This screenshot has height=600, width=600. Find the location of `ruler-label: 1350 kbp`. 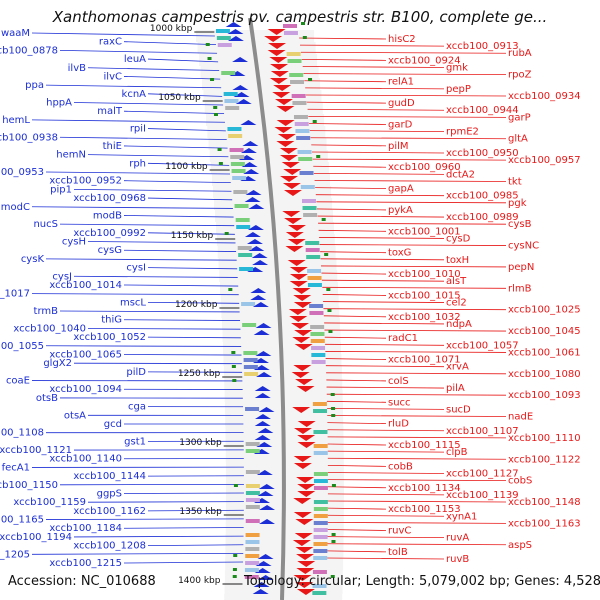

ruler-label: 1350 kbp is located at coordinates (200, 512).